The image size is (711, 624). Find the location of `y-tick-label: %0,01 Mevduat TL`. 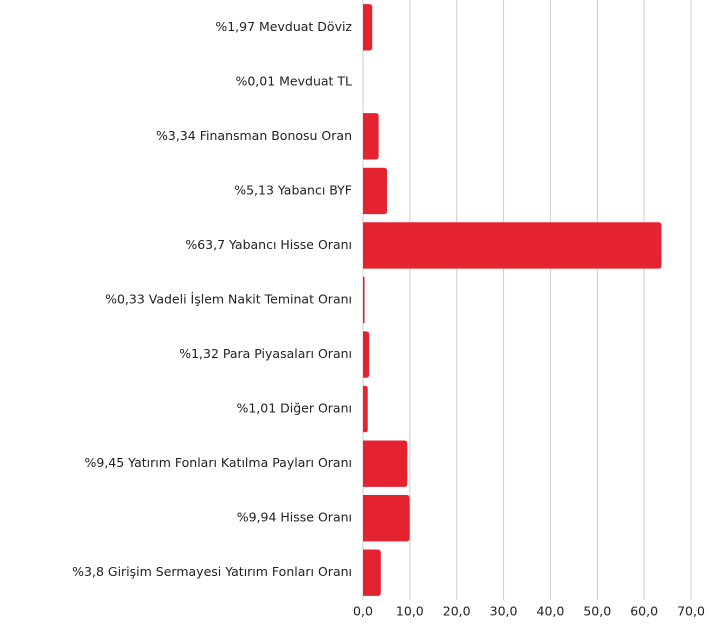

y-tick-label: %0,01 Mevduat TL is located at coordinates (293, 80).